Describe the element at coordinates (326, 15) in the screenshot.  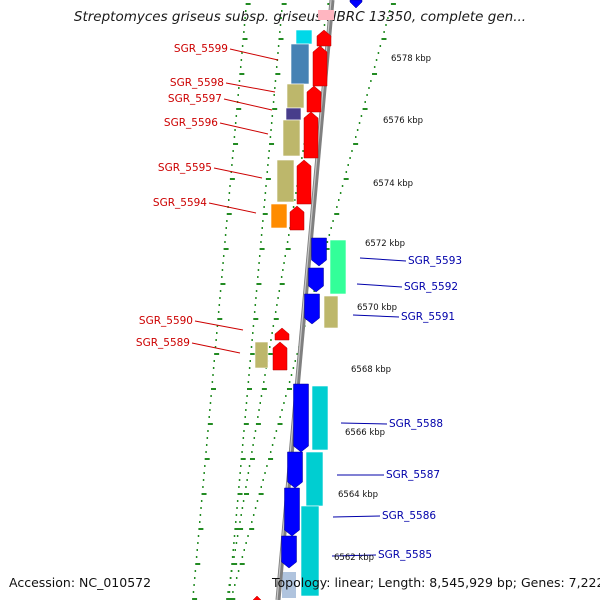
I see `gene-fragment` at that location.